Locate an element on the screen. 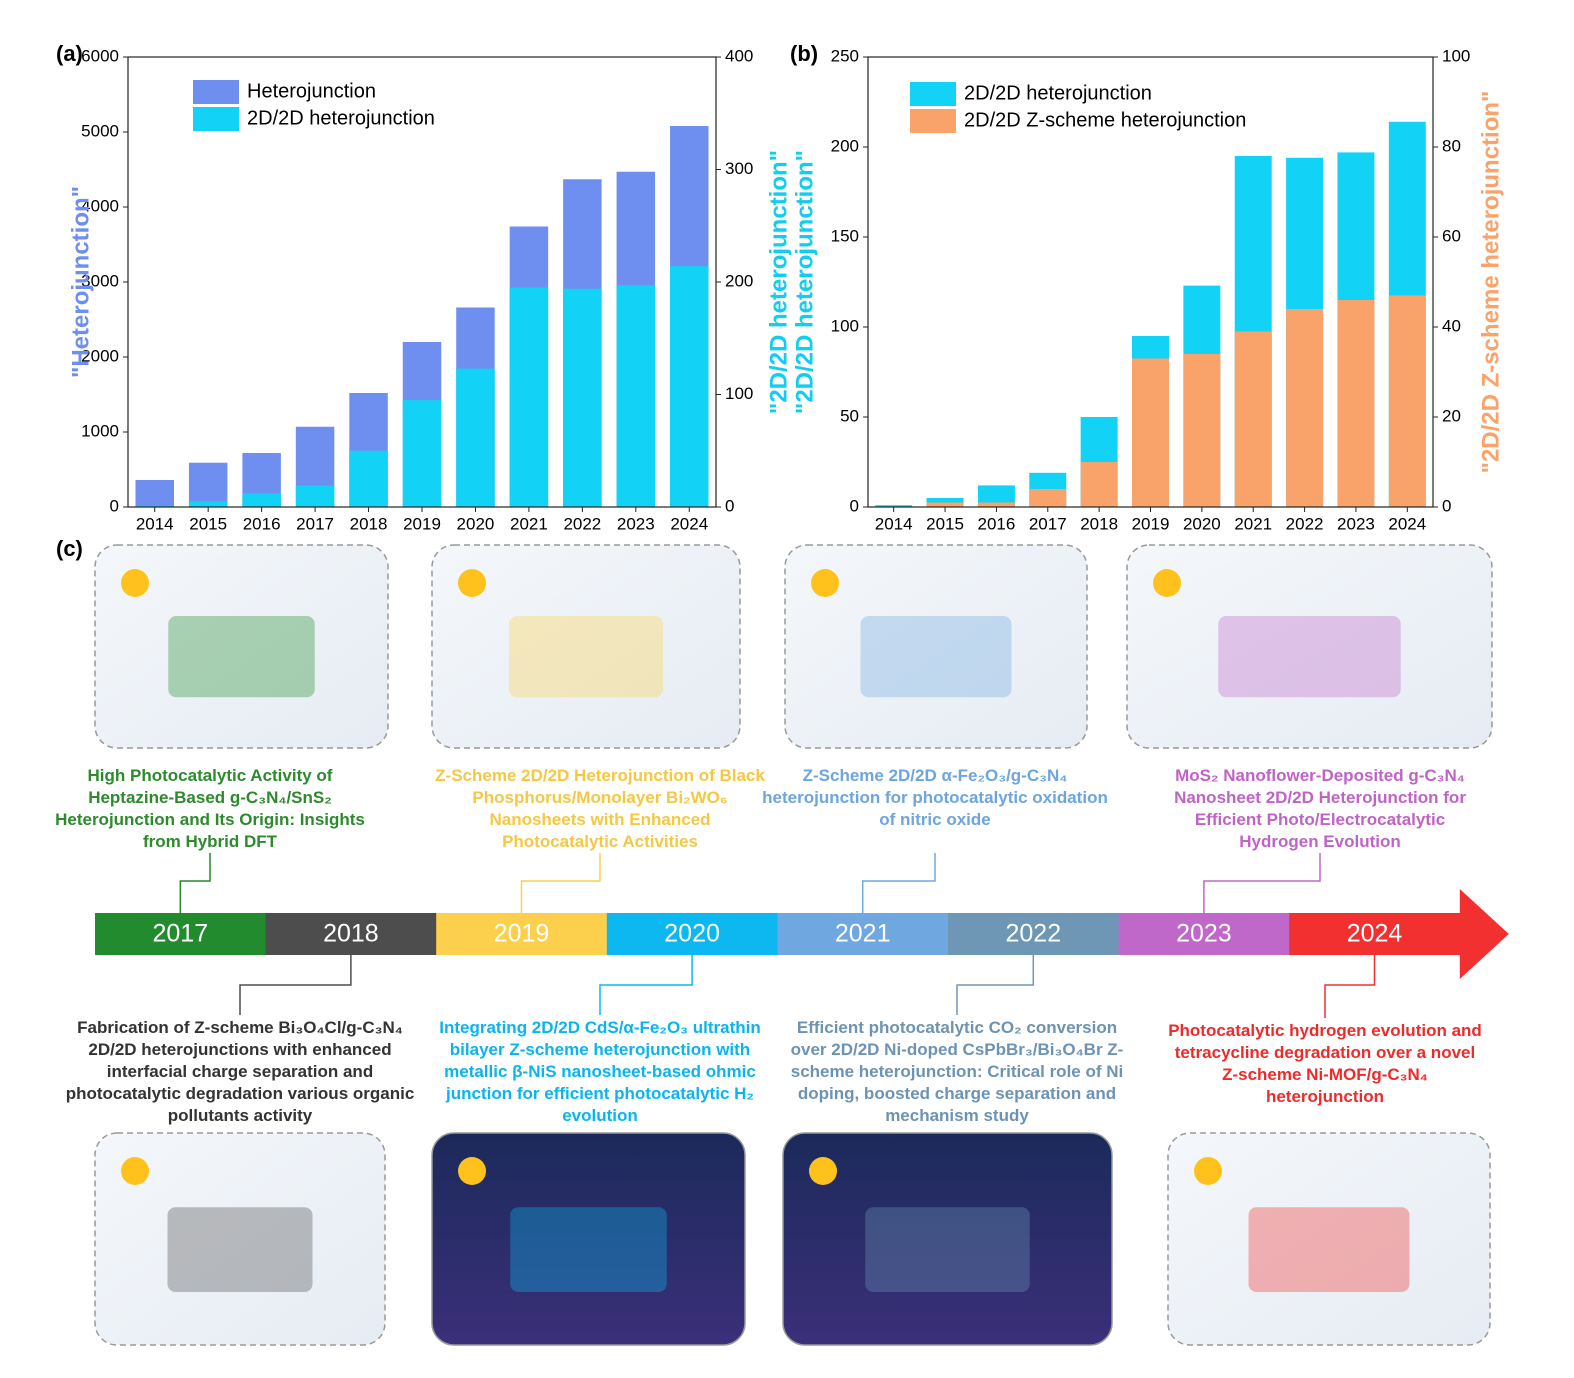 This screenshot has width=1574, height=1378. x-tick-label: 2024 is located at coordinates (1407, 523).